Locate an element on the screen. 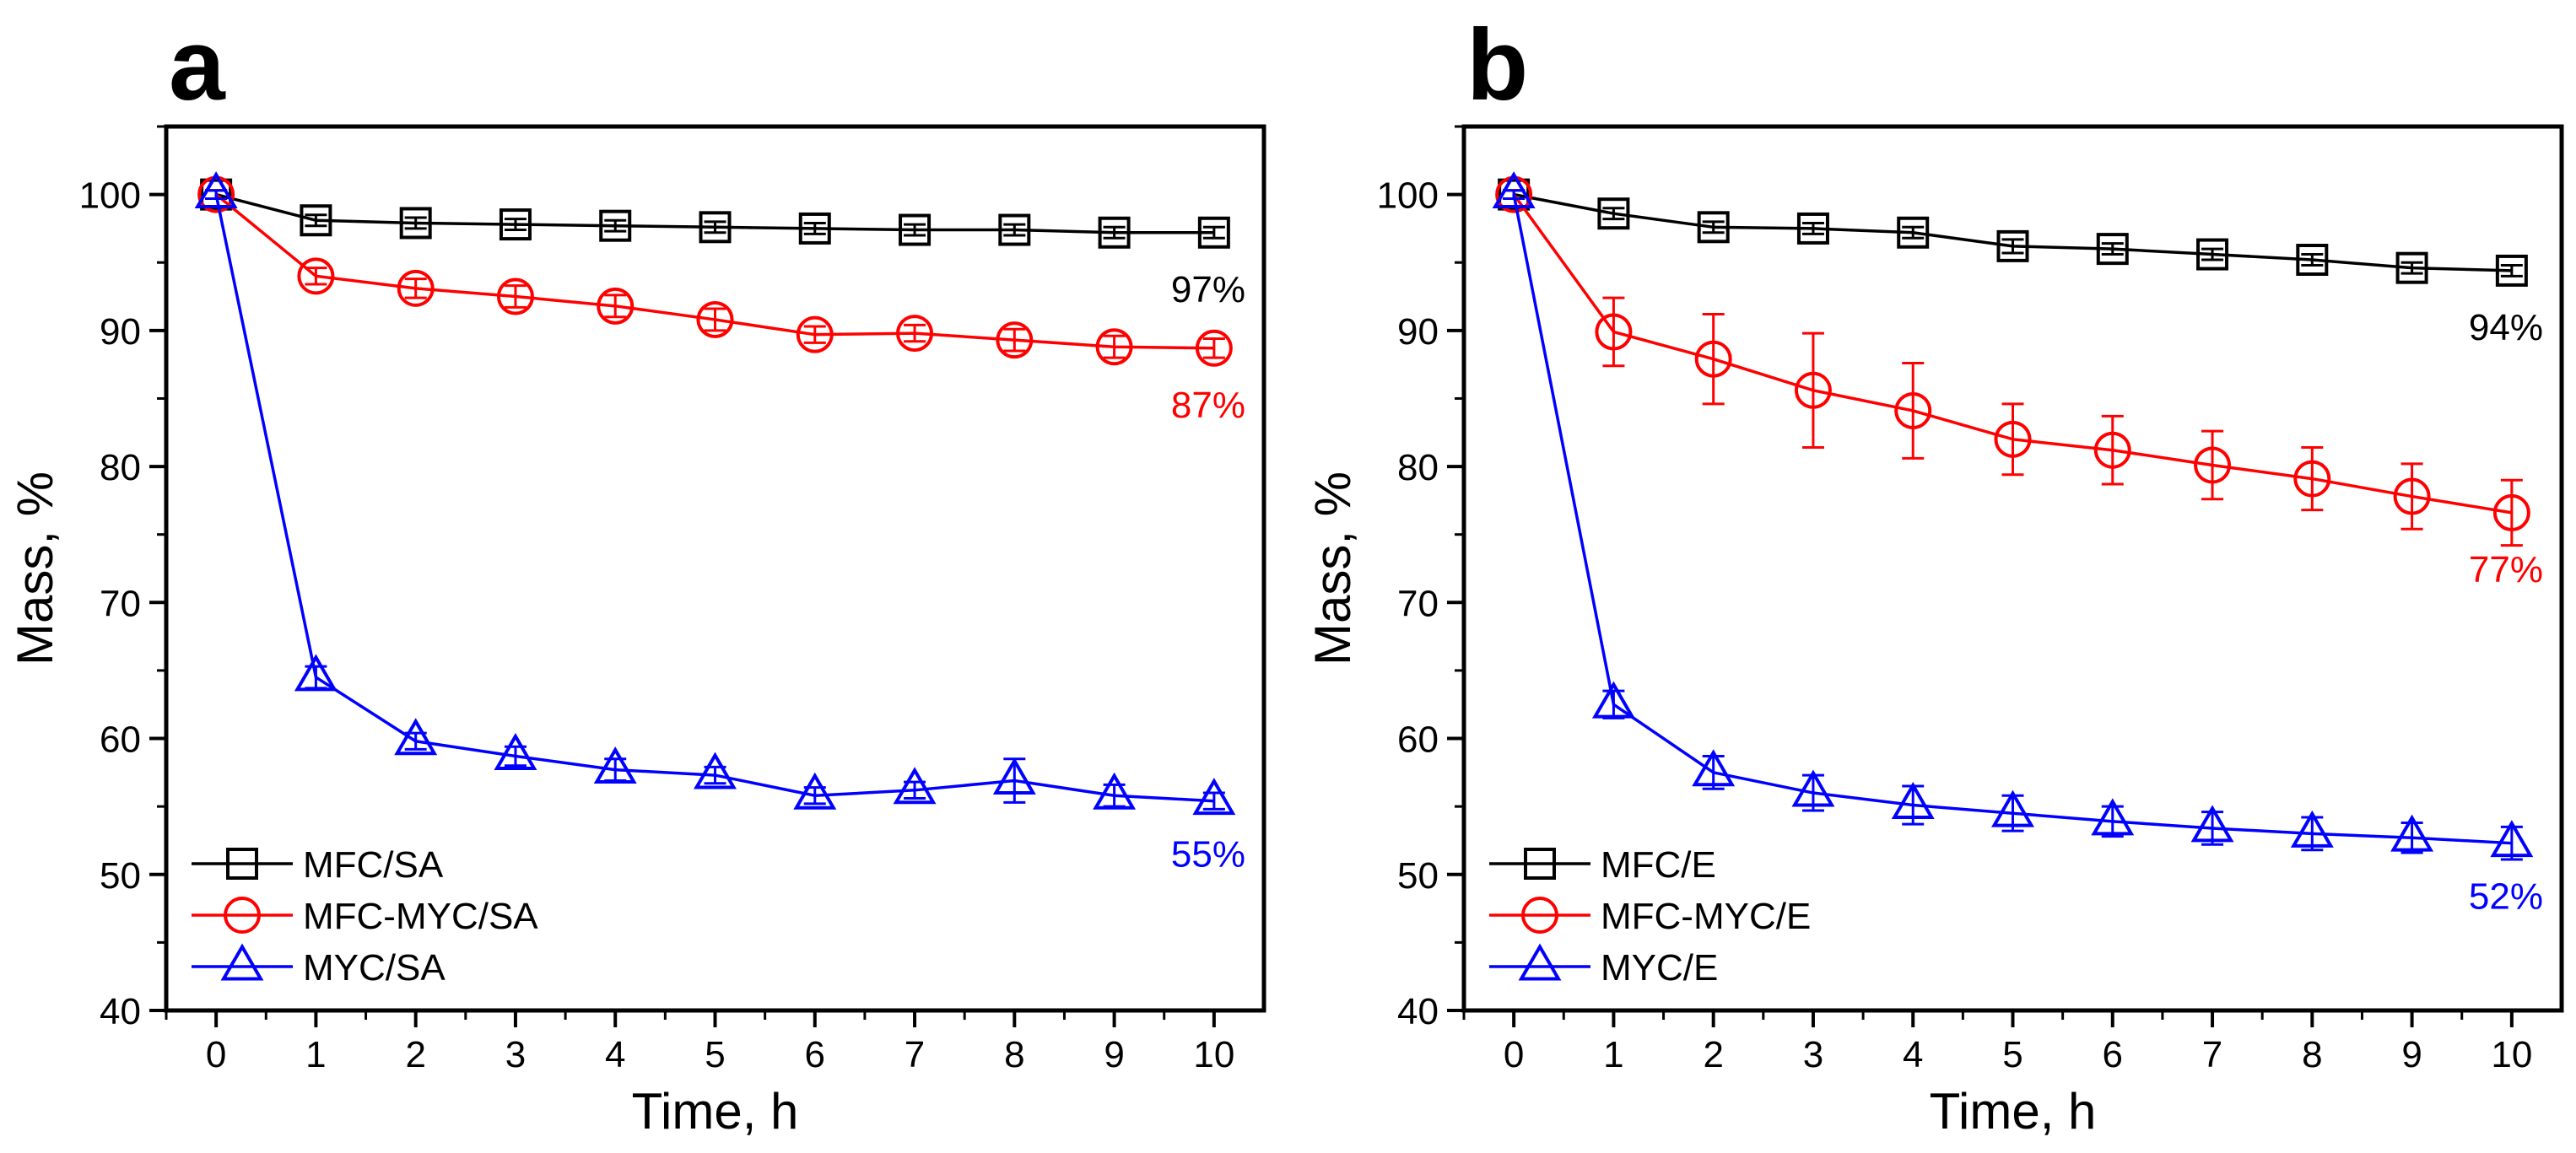 The width and height of the screenshot is (2576, 1153). legend: MFC/SA MFC-MYC/SA MYC/SA is located at coordinates (365, 916).